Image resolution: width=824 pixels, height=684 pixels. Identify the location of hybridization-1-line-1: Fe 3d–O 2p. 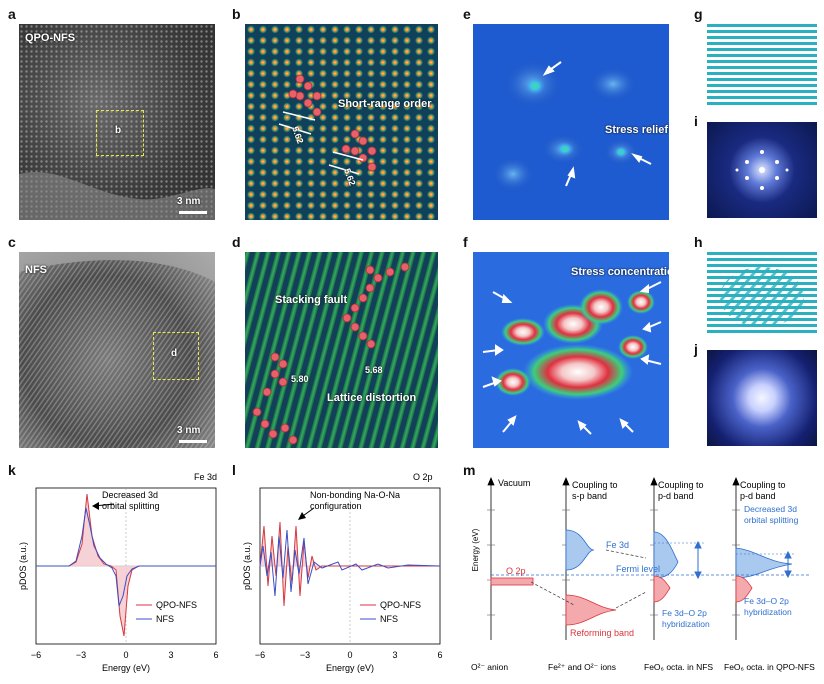
(684, 613).